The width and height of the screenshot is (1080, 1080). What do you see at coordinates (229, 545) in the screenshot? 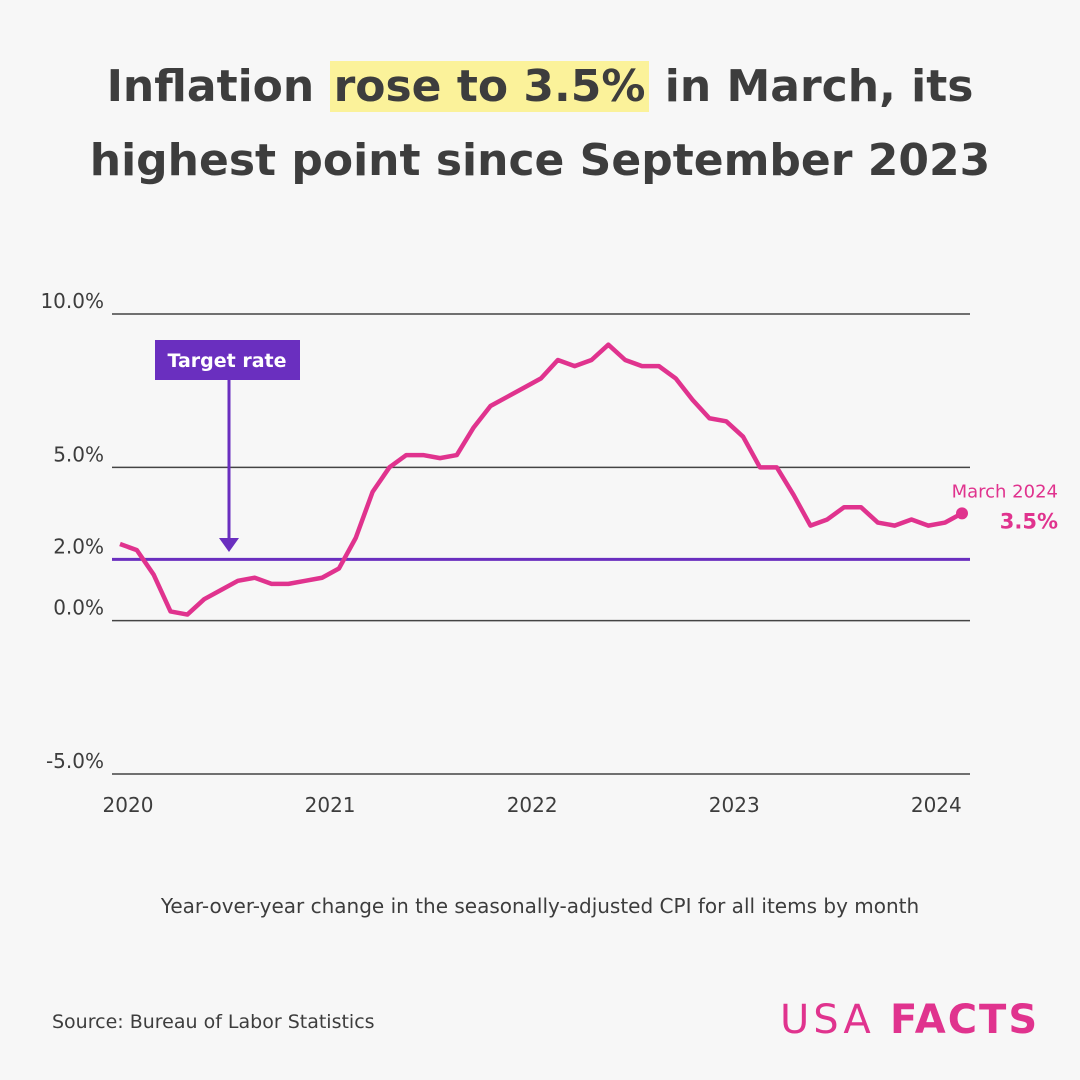
I see `annotation-arrowhead` at bounding box center [229, 545].